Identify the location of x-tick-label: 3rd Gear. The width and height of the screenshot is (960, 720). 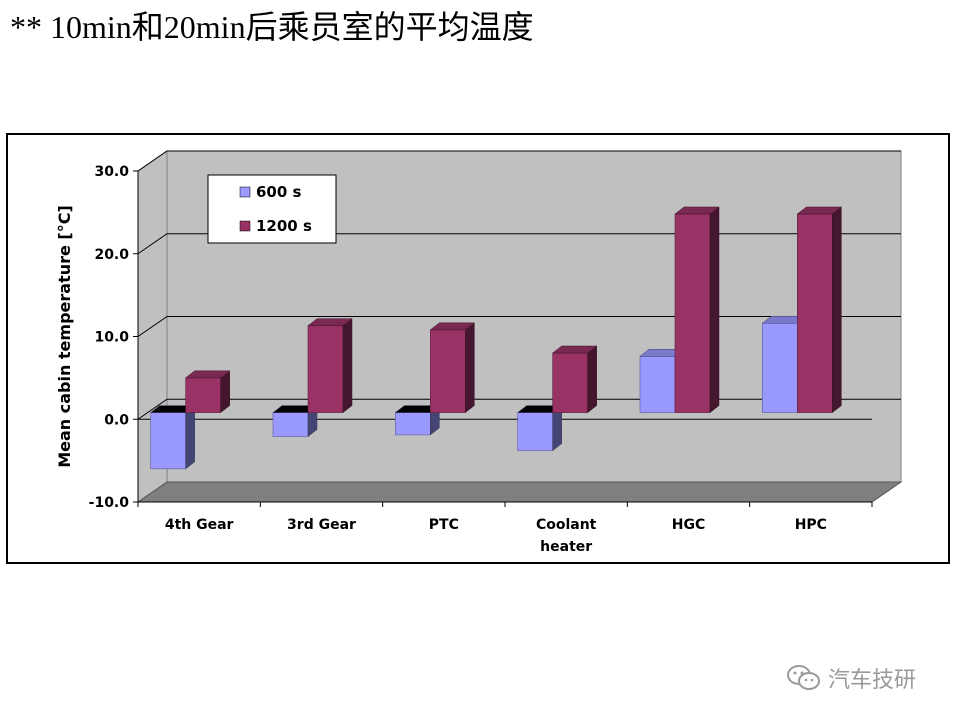
(321, 525).